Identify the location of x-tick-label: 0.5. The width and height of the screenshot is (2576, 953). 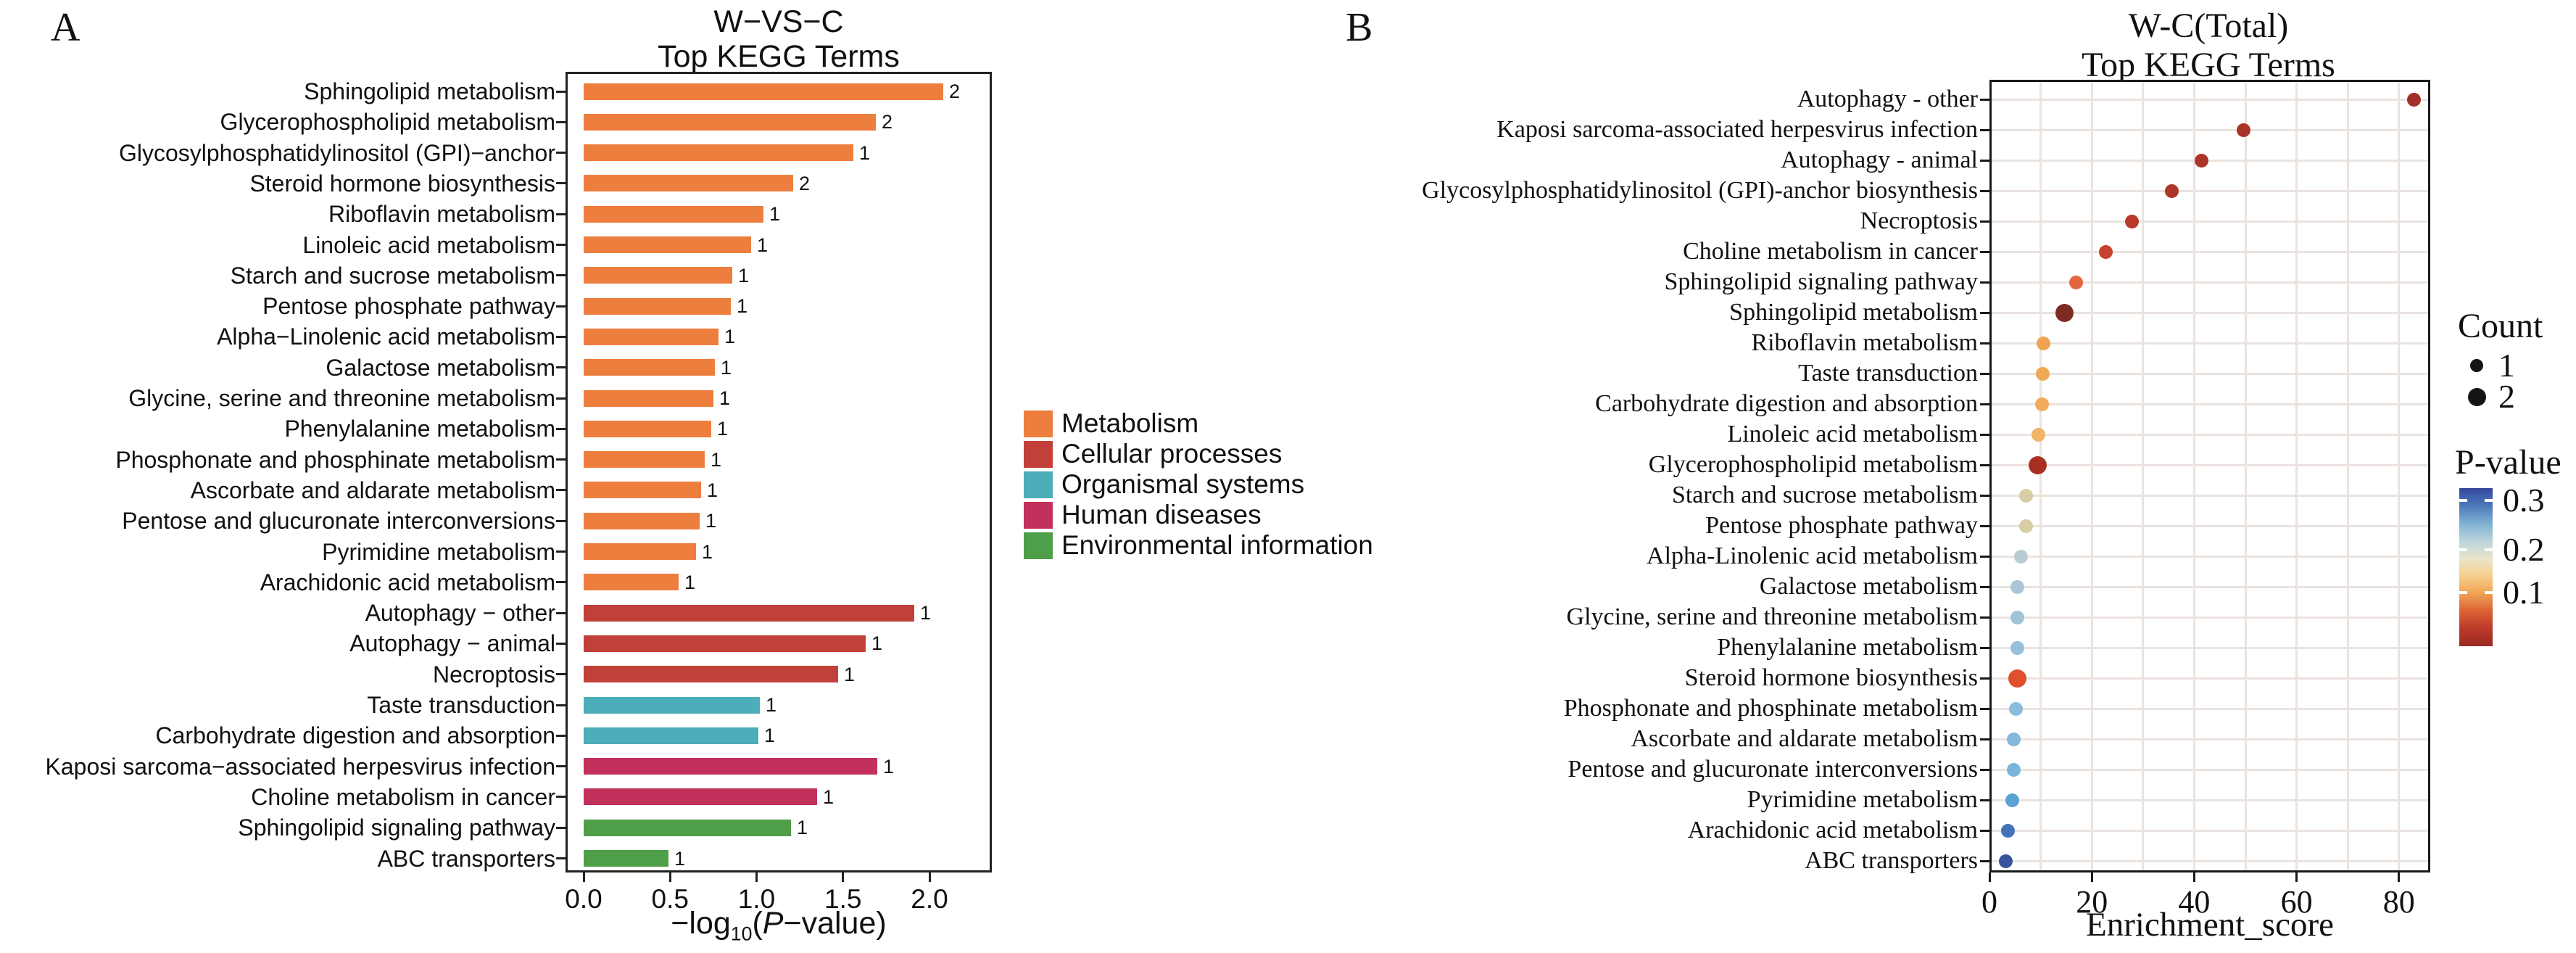
(670, 899).